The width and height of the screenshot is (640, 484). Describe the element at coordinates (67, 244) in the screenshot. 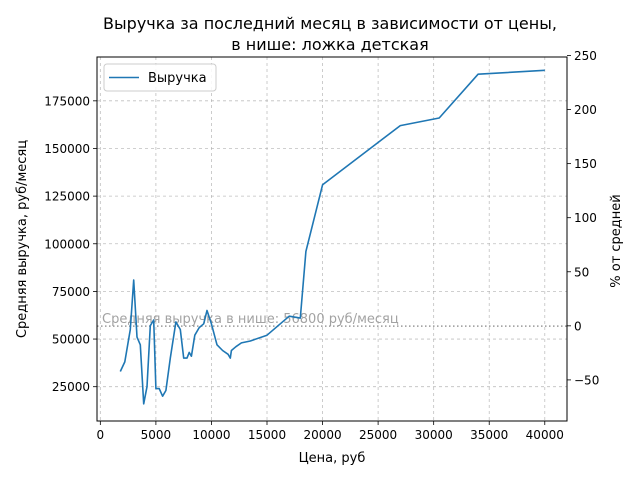

I see `y-tick-label: 100000` at that location.